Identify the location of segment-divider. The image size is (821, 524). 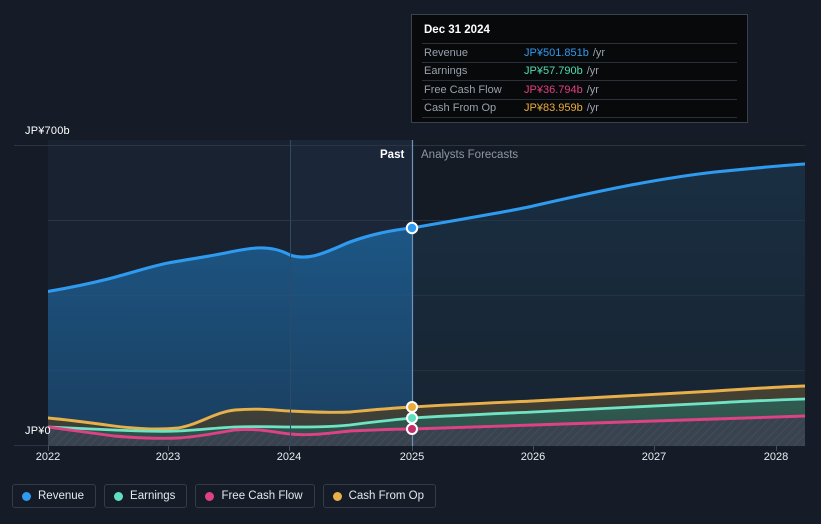
(352, 293).